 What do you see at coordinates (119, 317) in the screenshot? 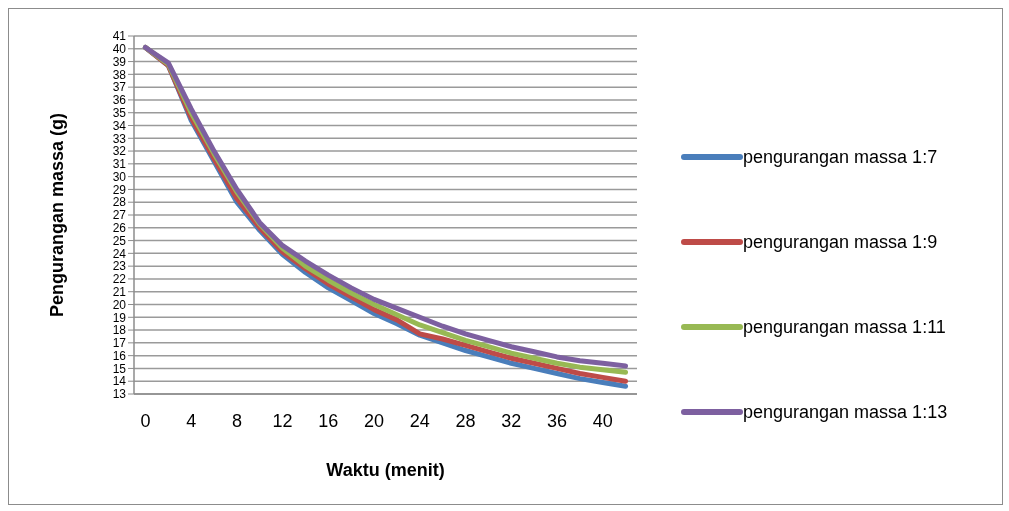
I see `y-tick-label: 19` at bounding box center [119, 317].